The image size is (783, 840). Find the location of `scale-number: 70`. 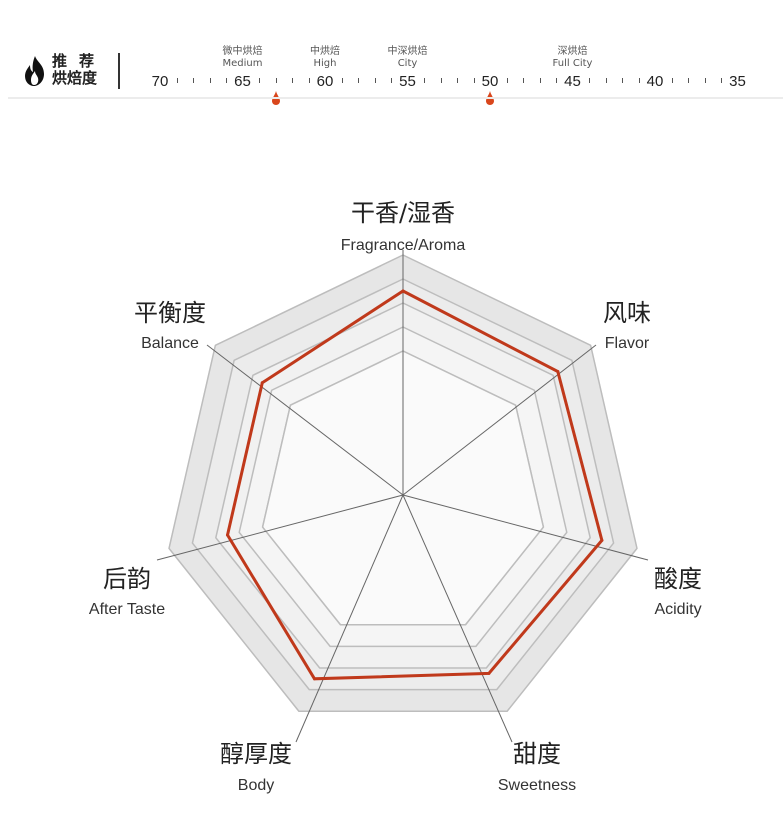

scale-number: 70 is located at coordinates (160, 81).